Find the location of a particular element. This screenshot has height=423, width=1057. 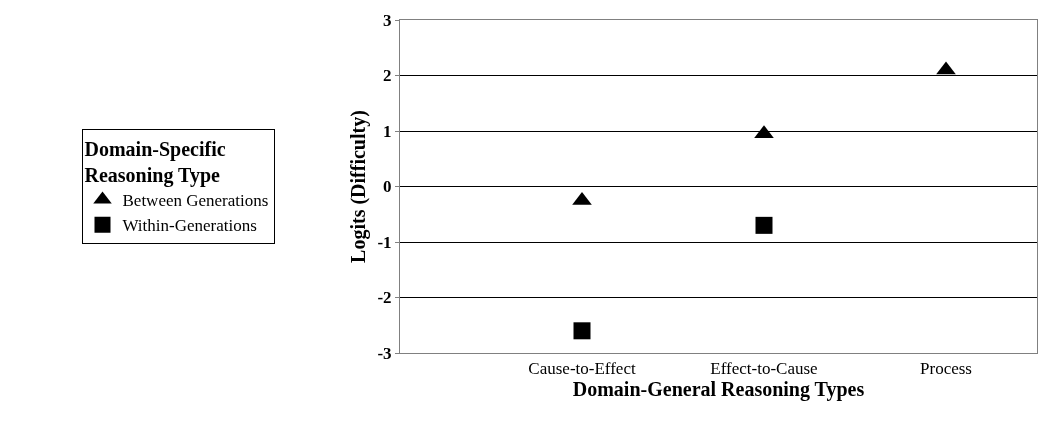

legend-label: Between Generations is located at coordinates (195, 201).